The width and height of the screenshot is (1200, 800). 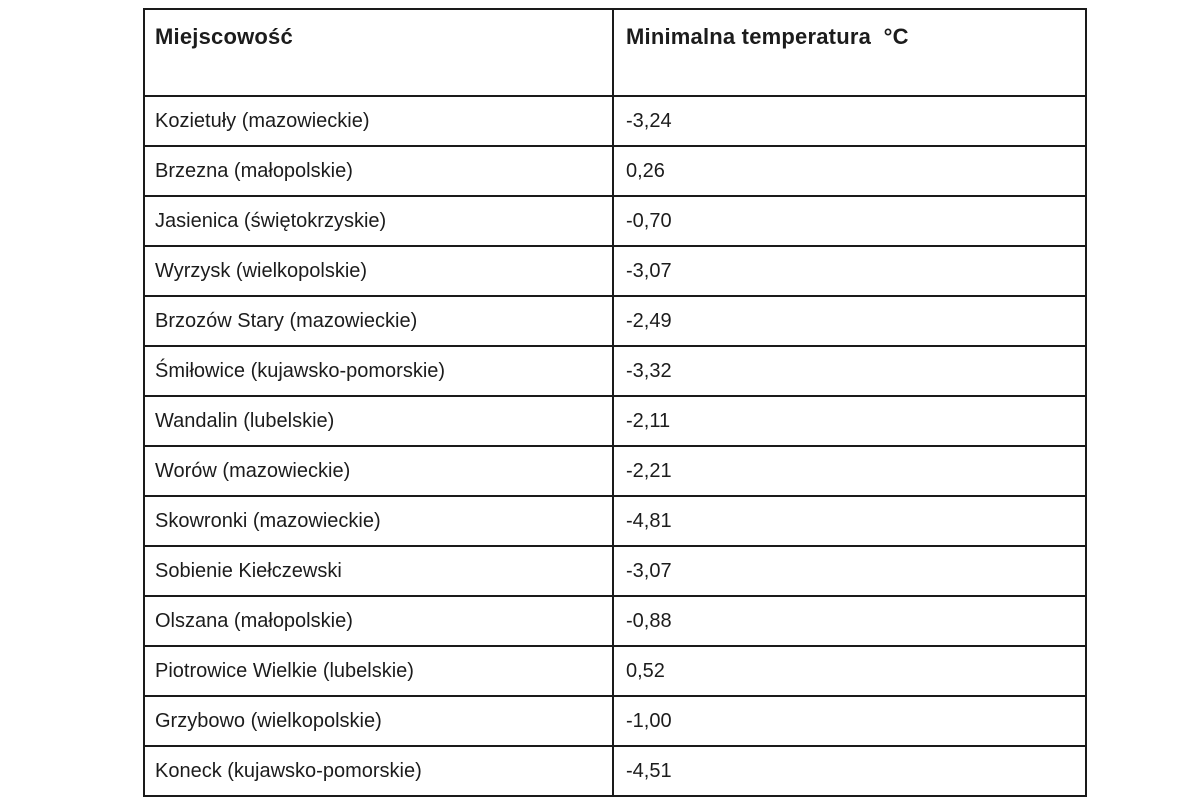 What do you see at coordinates (849, 521) in the screenshot?
I see `min-temperature-cell: -4,81` at bounding box center [849, 521].